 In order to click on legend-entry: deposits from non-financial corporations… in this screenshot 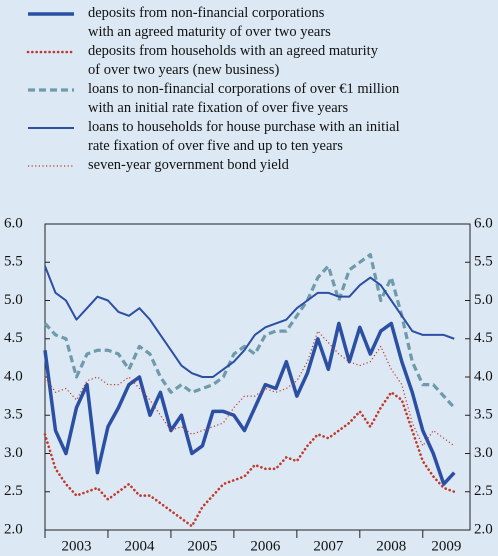, I will do `click(249, 23)`.